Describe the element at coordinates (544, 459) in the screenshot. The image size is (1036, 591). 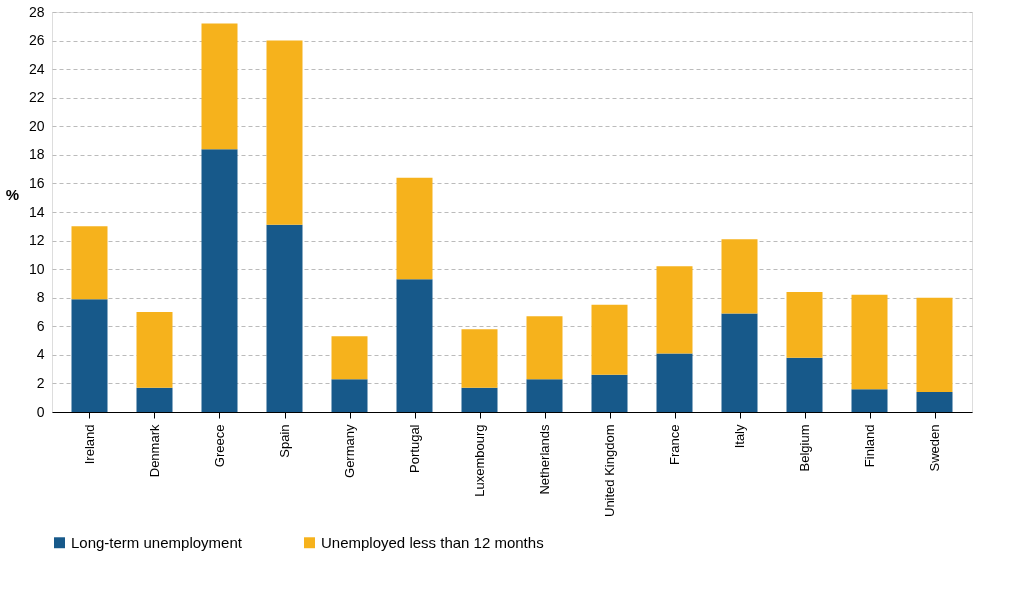
I see `x-tick-label: Netherlands` at that location.